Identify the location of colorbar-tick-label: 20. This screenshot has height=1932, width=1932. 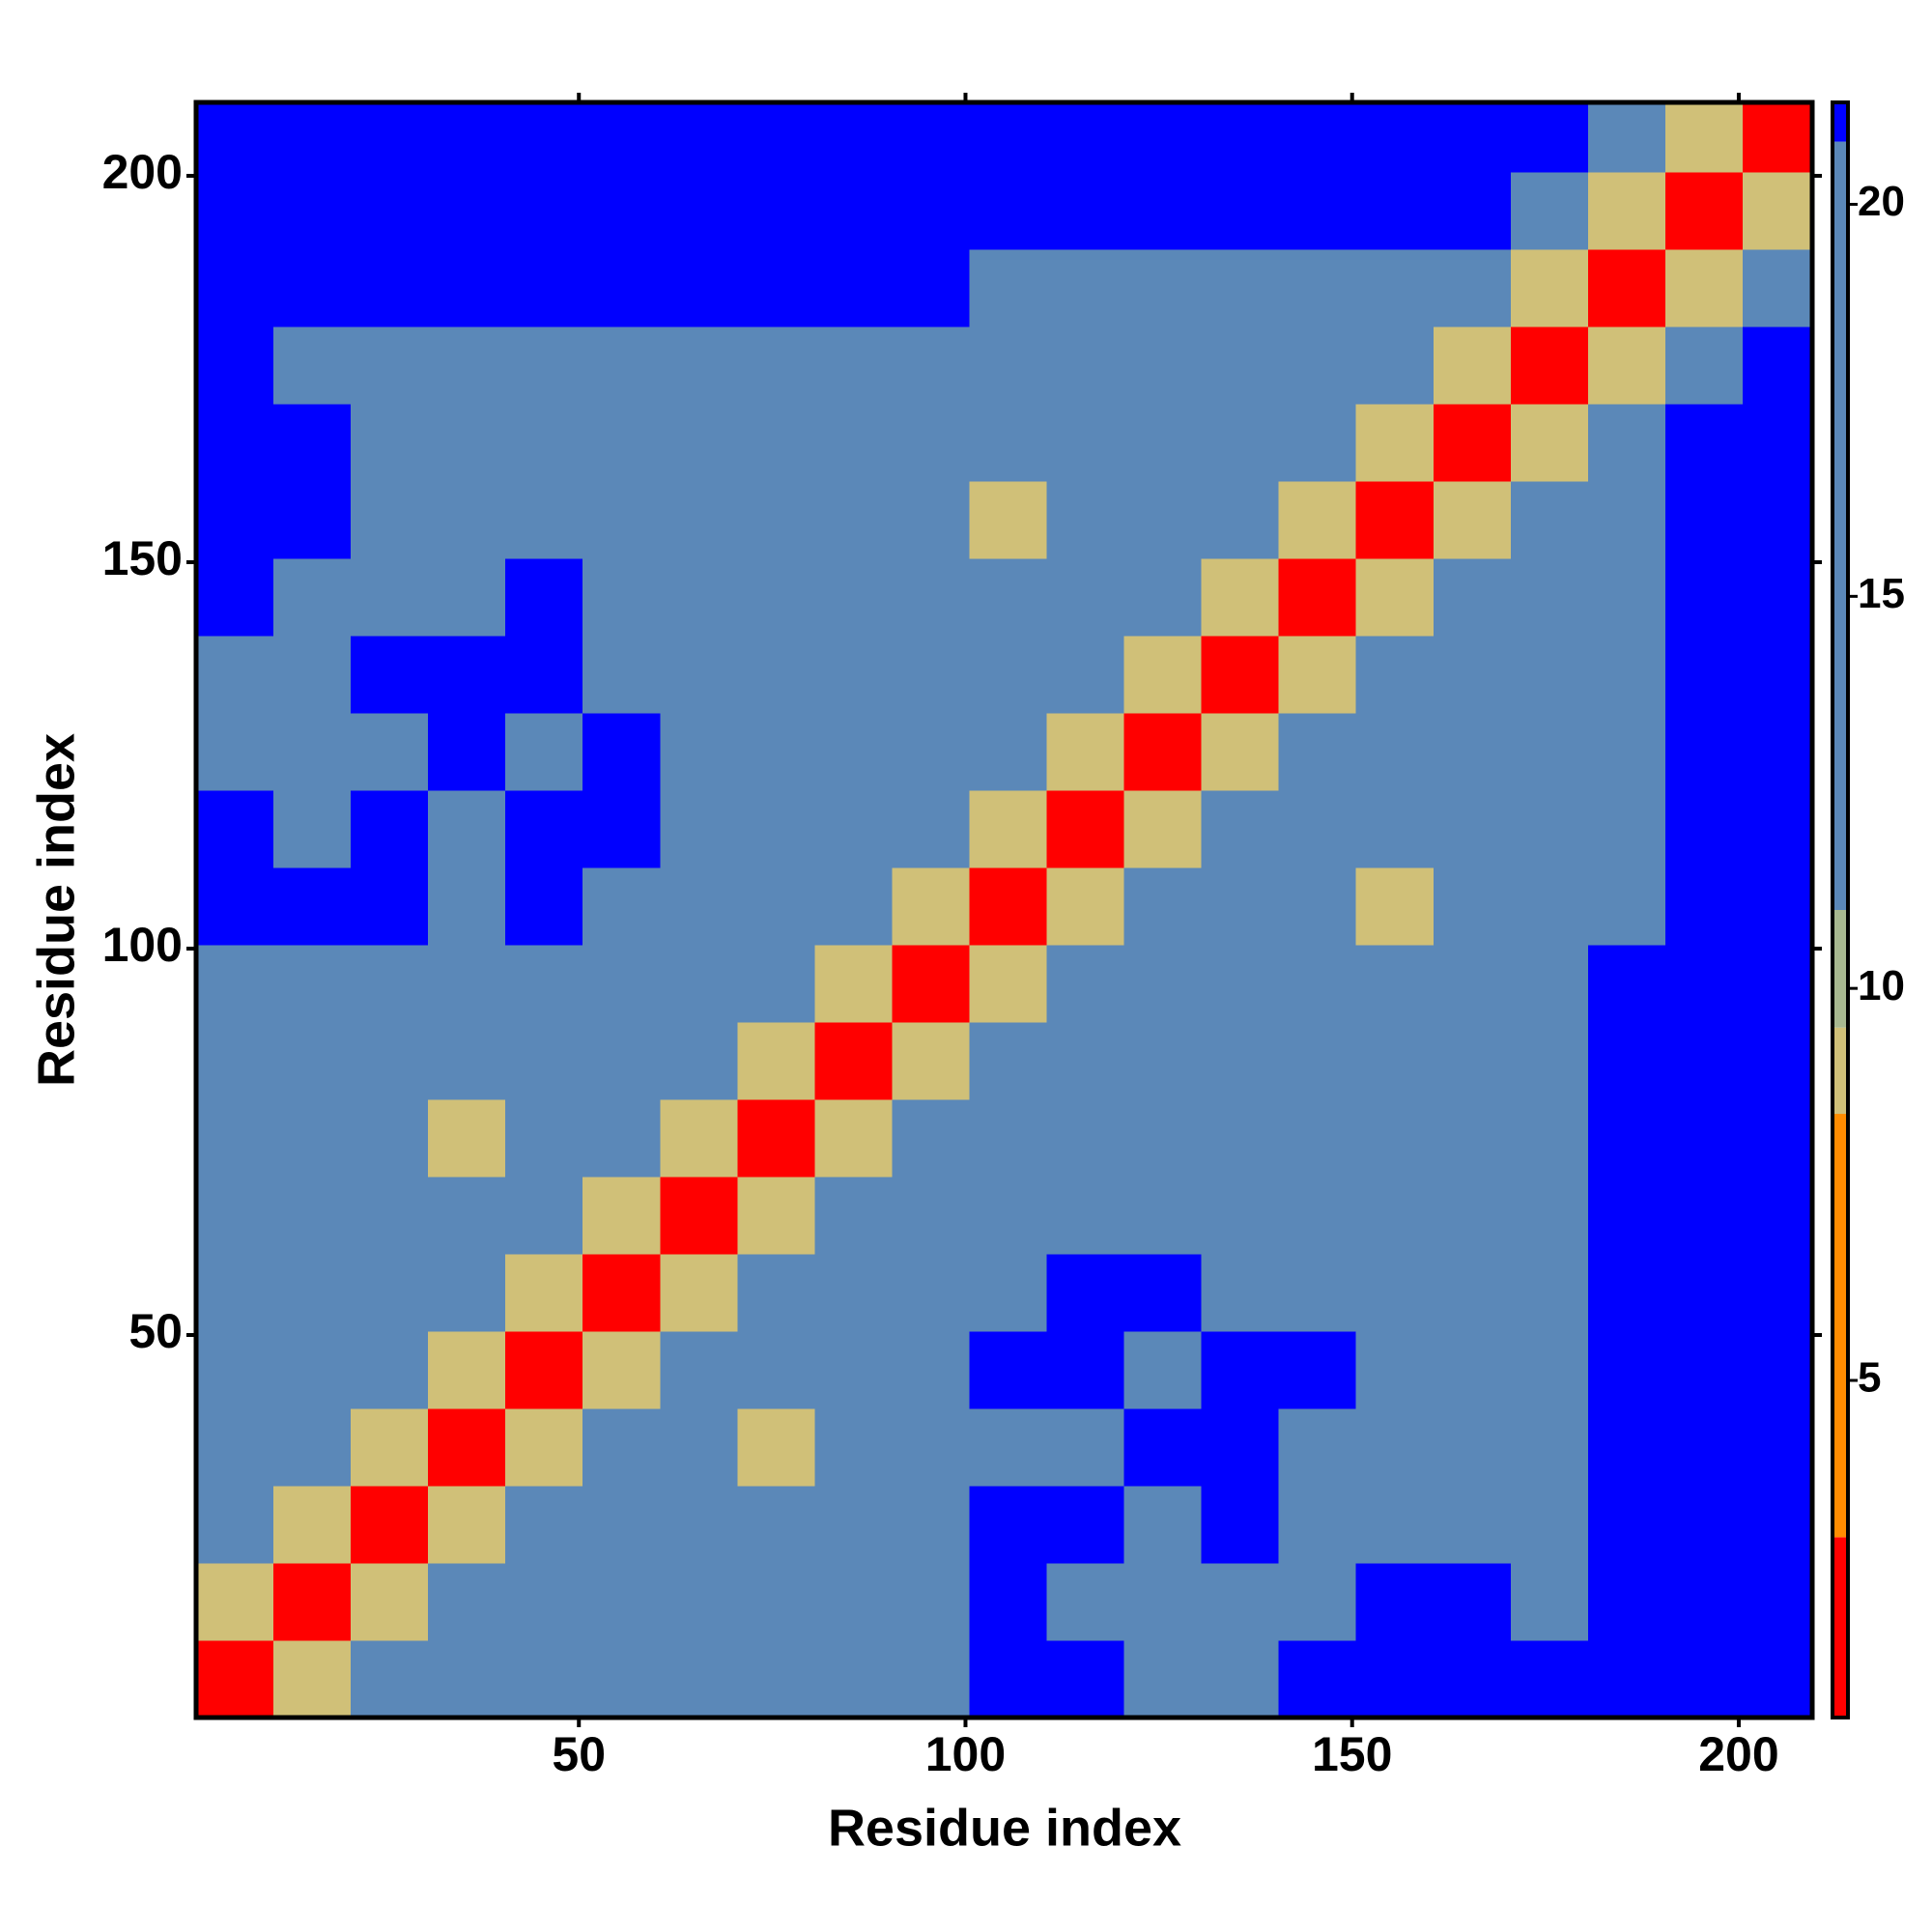
(1881, 201).